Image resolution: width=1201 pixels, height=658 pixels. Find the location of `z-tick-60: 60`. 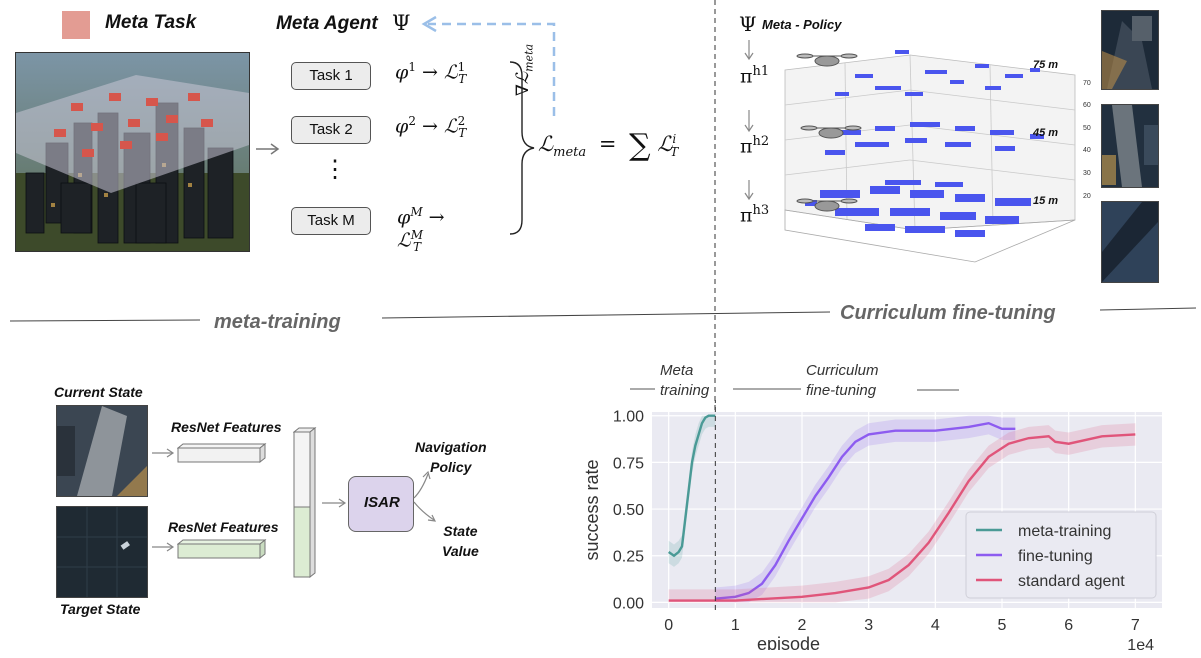

z-tick-60: 60 is located at coordinates (1087, 105).